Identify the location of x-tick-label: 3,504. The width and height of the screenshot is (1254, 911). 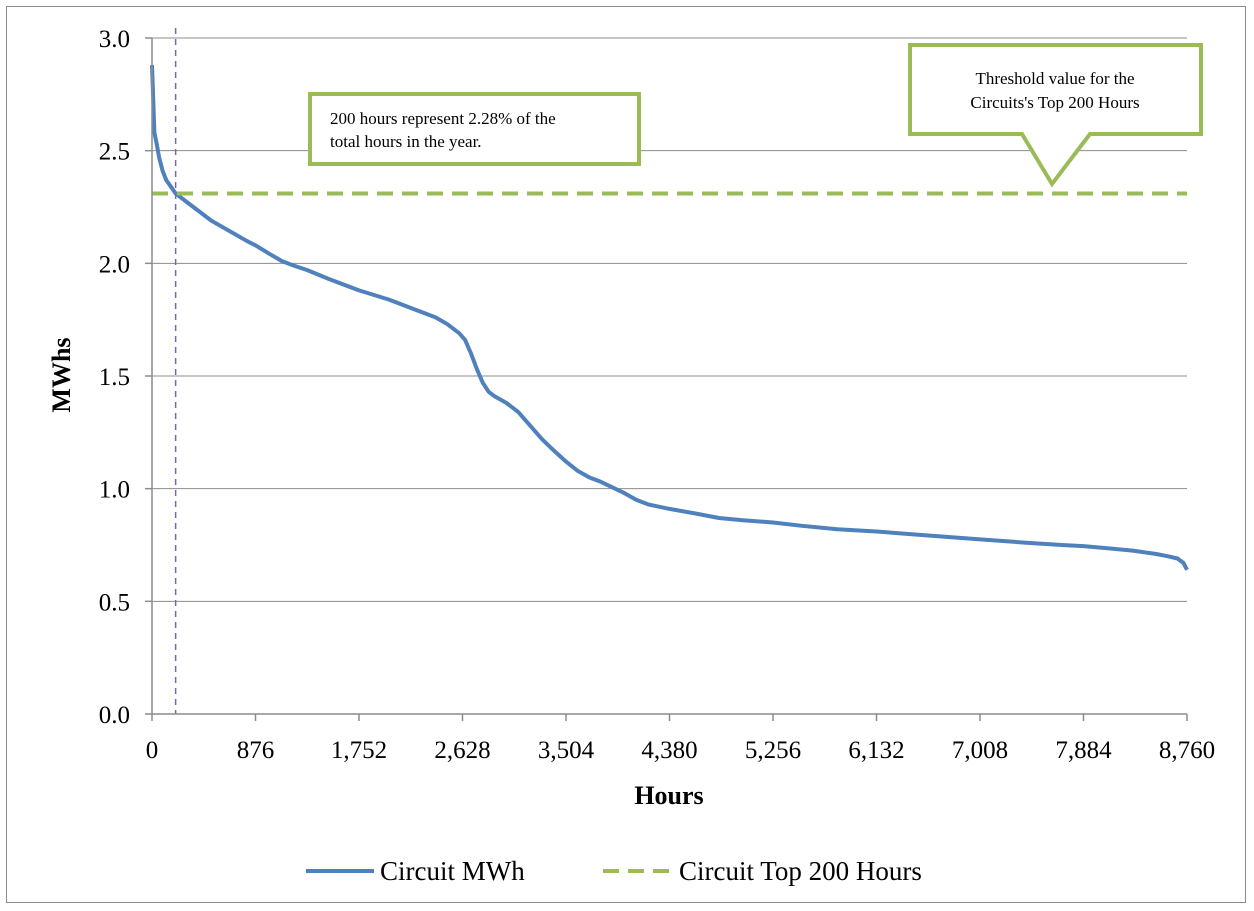
(566, 750).